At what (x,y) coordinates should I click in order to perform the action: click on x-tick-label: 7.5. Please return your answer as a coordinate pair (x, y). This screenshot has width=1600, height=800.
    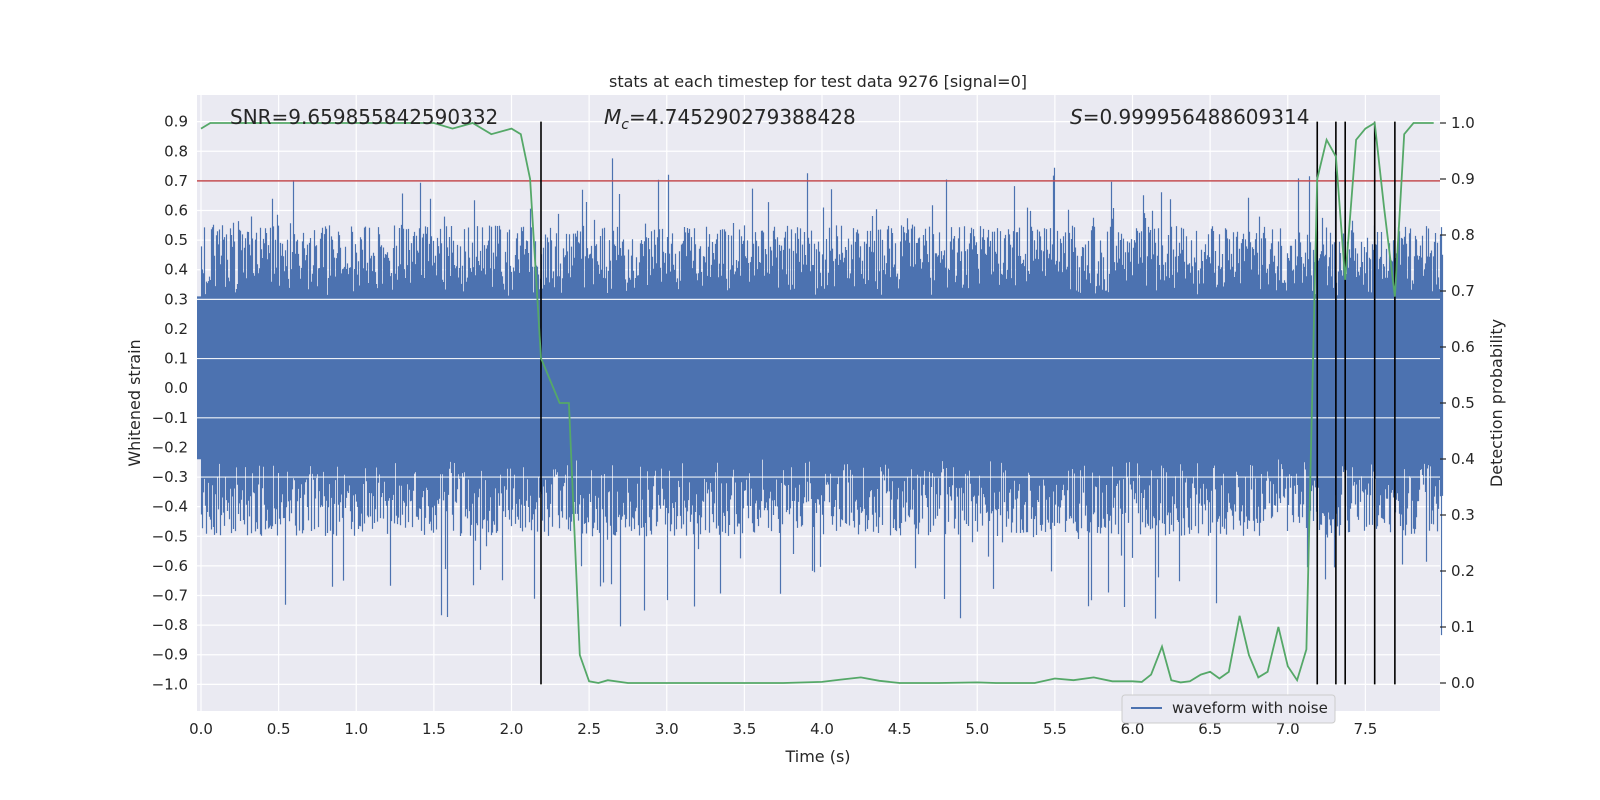
    Looking at the image, I should click on (1365, 729).